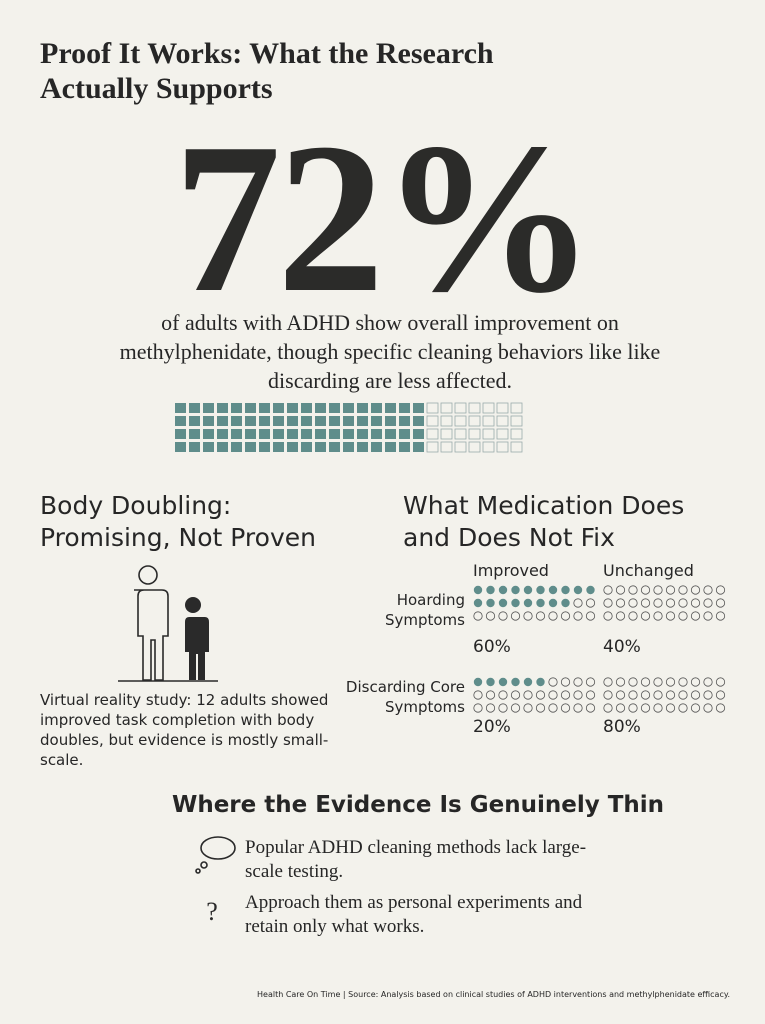 The height and width of the screenshot is (1024, 765). What do you see at coordinates (212, 911) in the screenshot?
I see `question-icon: ?` at bounding box center [212, 911].